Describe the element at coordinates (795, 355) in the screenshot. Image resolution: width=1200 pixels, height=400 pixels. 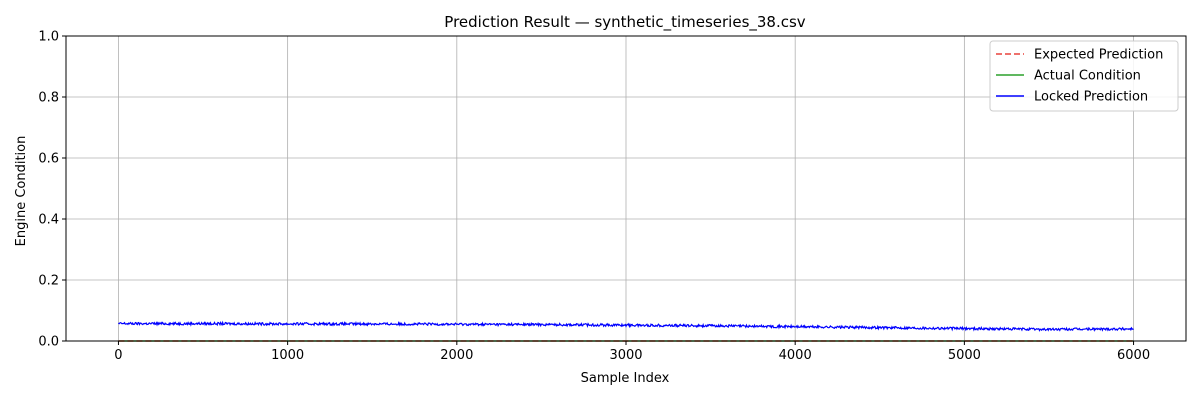
I see `x-tick-label: 4000` at that location.